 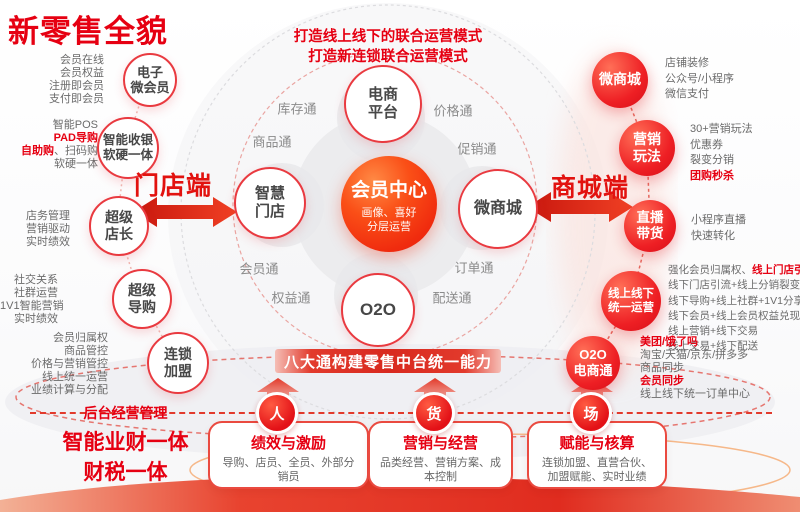 I want to click on circle-smart-store: 智慧 门店, so click(x=270, y=203).